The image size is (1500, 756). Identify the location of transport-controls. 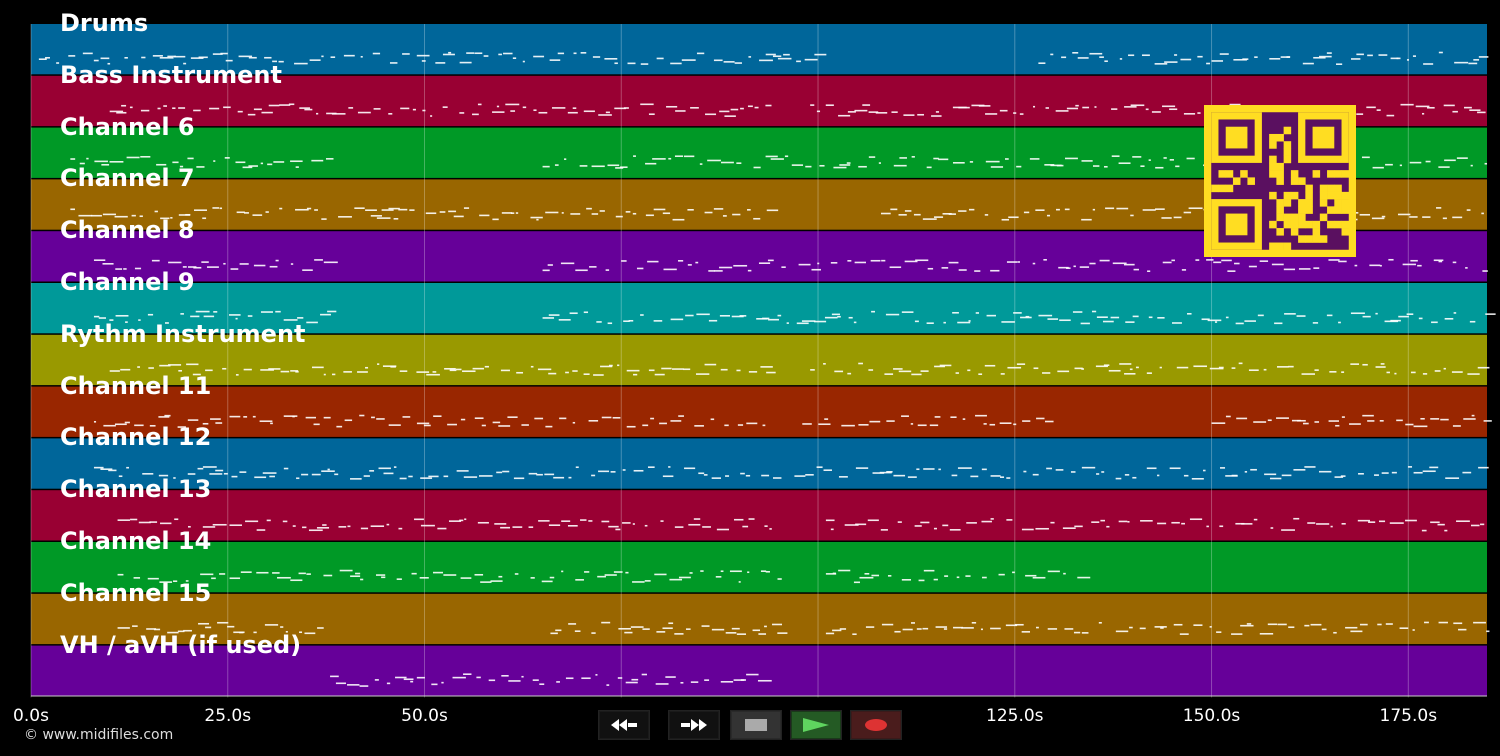
(750, 725).